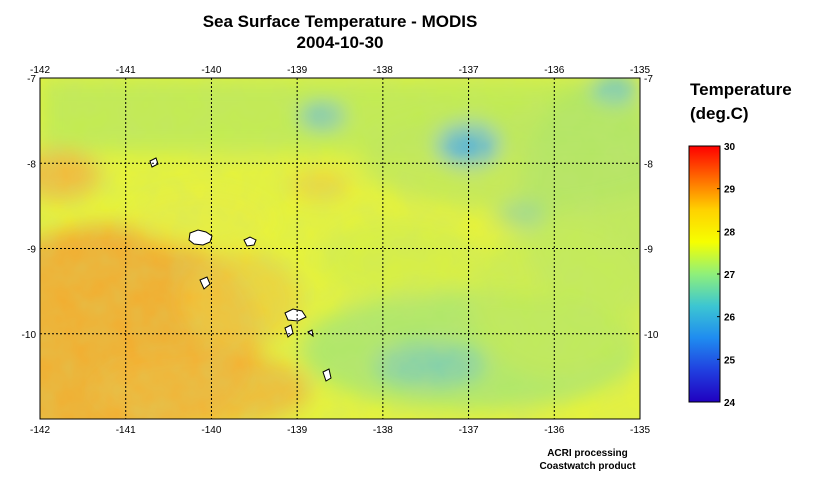  What do you see at coordinates (648, 79) in the screenshot?
I see `lat-tick-label-right: -7` at bounding box center [648, 79].